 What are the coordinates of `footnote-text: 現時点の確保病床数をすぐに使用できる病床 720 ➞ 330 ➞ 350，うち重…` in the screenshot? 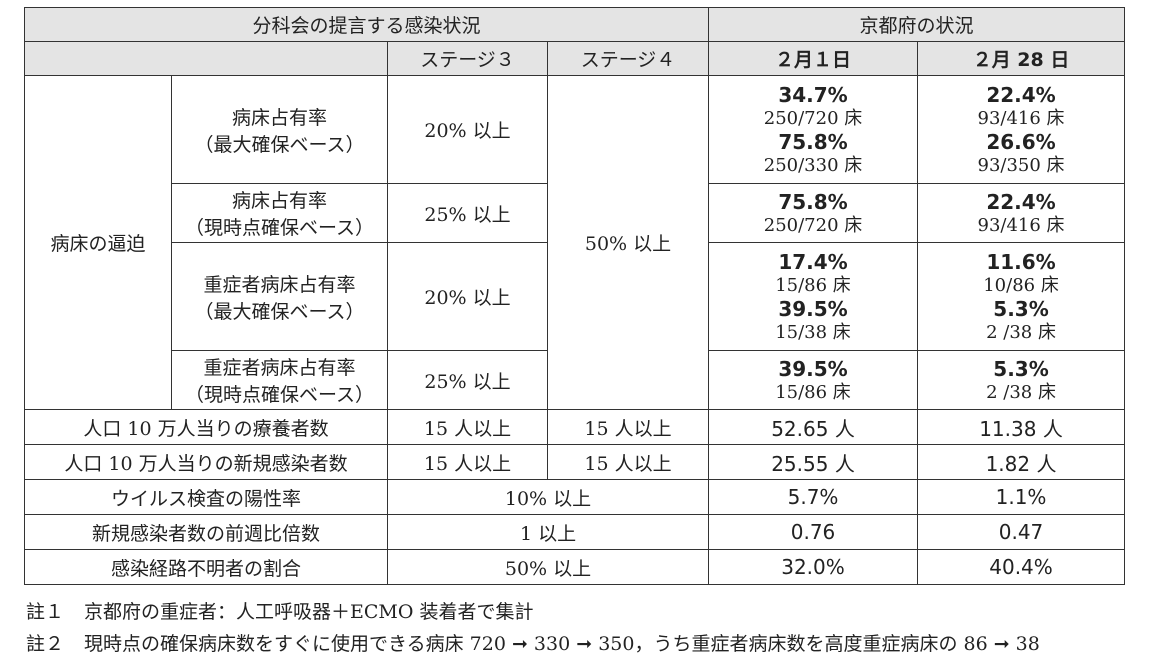 It's located at (562, 644).